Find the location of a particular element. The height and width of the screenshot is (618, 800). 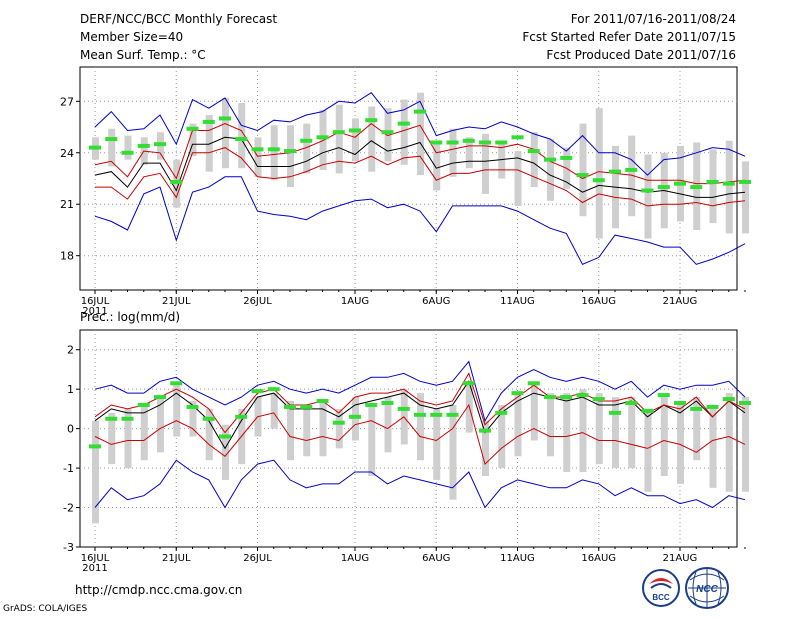

panel2-series-min-line is located at coordinates (420, 484).